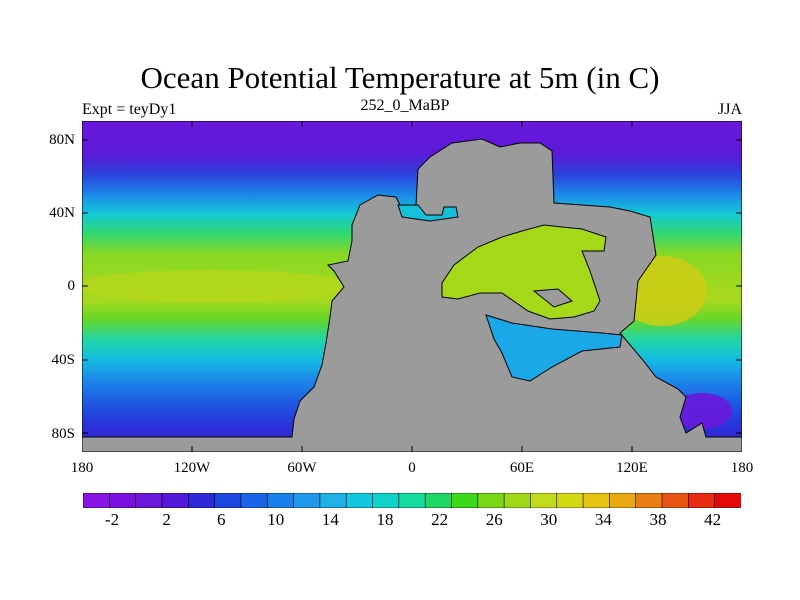 Image resolution: width=800 pixels, height=600 pixels. What do you see at coordinates (742, 468) in the screenshot?
I see `lon-label-180e: 180` at bounding box center [742, 468].